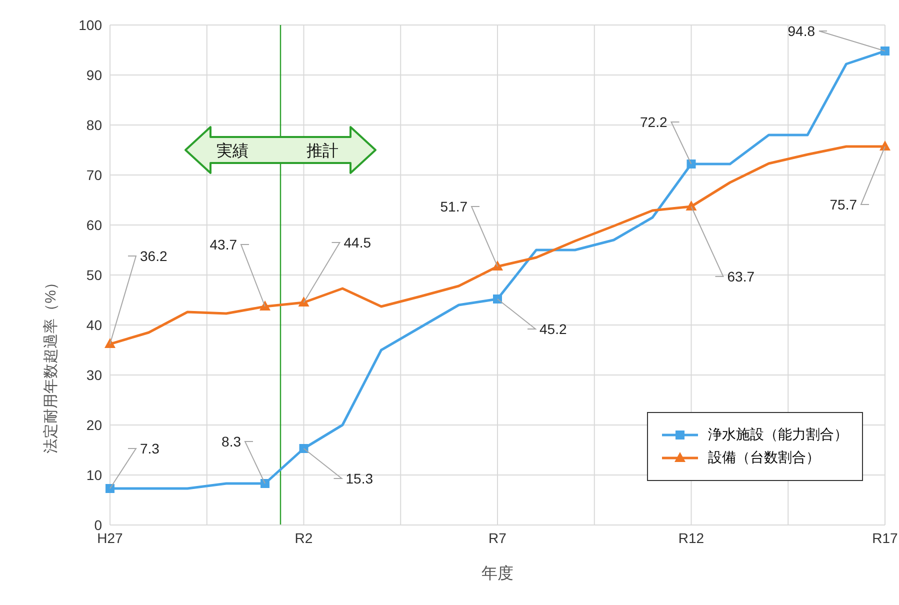 The width and height of the screenshot is (899, 605). I want to click on data-label: 15.3, so click(360, 478).